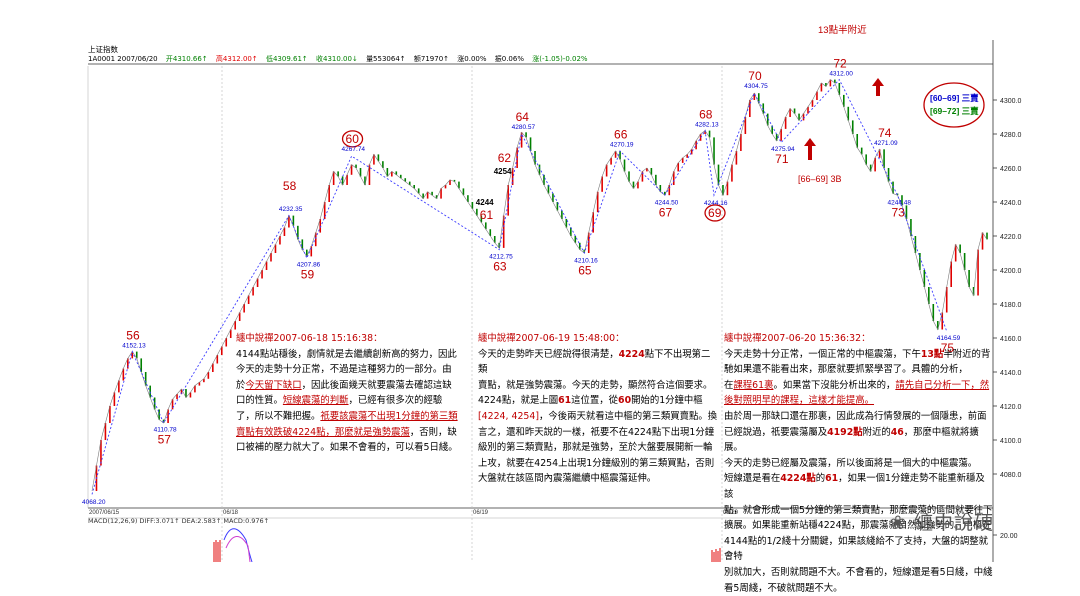  What do you see at coordinates (503, 171) in the screenshot?
I see `price-label: 4254` at bounding box center [503, 171].